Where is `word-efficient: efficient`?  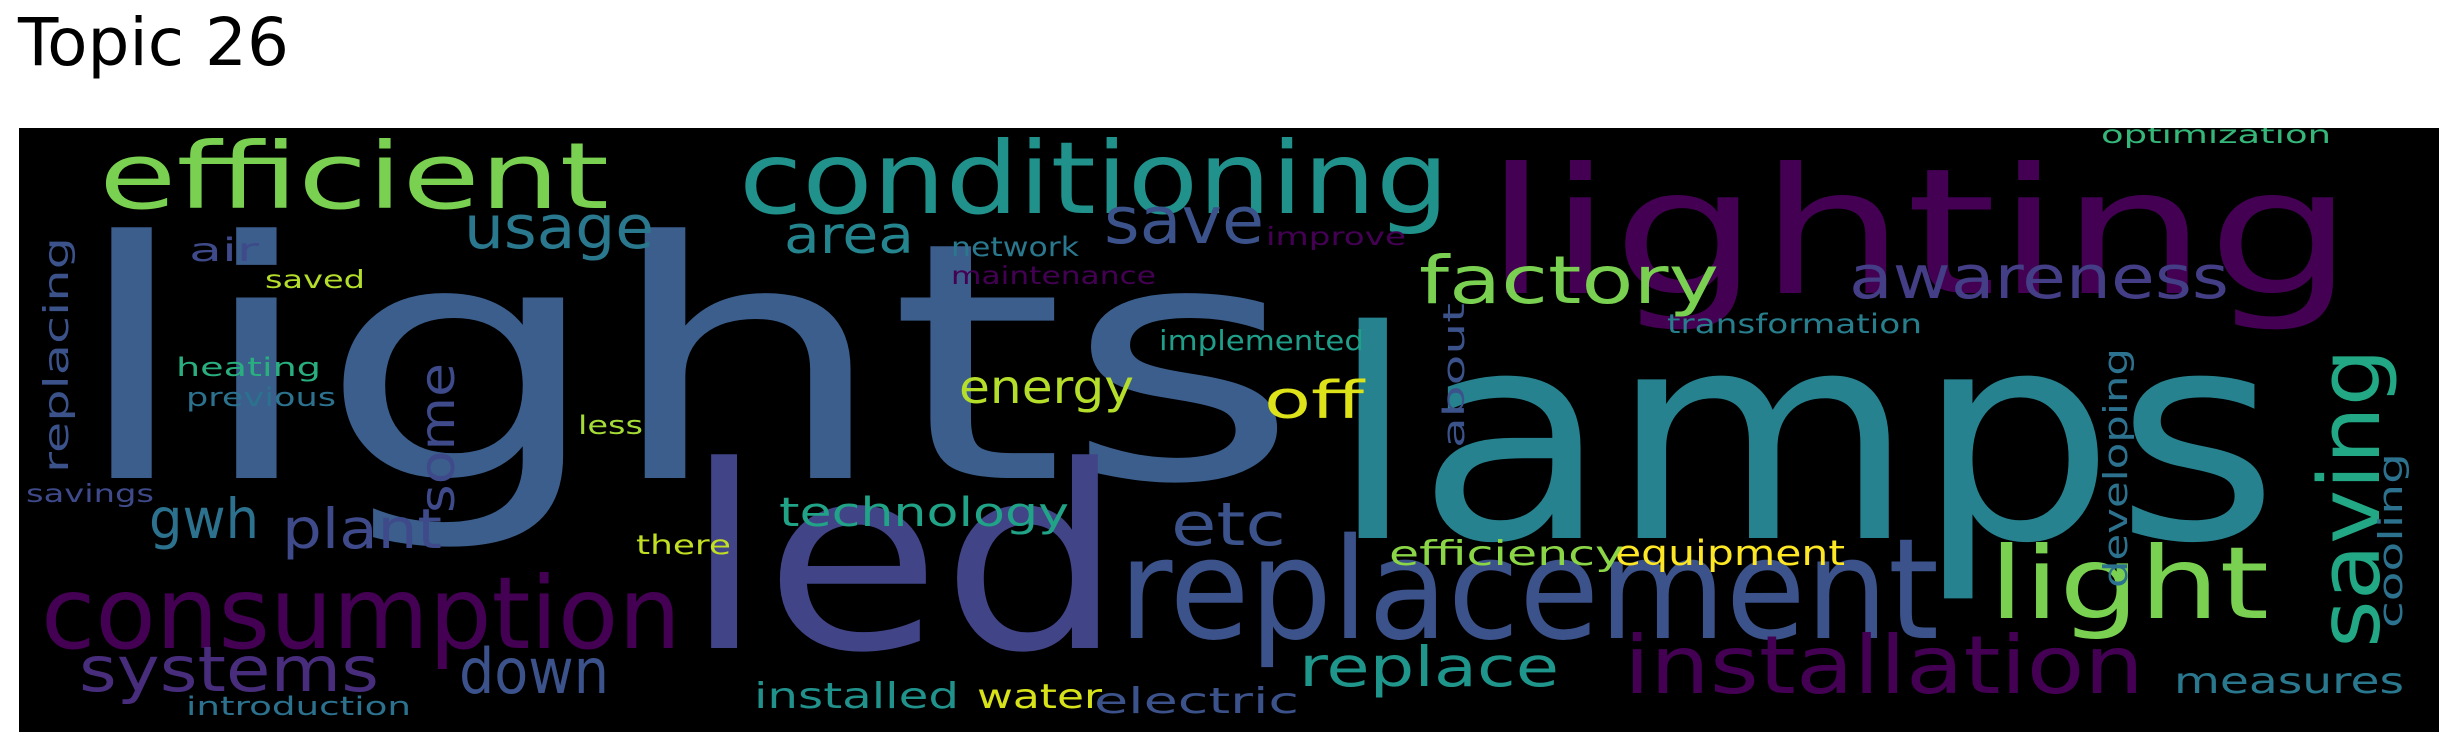
word-efficient: efficient is located at coordinates (354, 179).